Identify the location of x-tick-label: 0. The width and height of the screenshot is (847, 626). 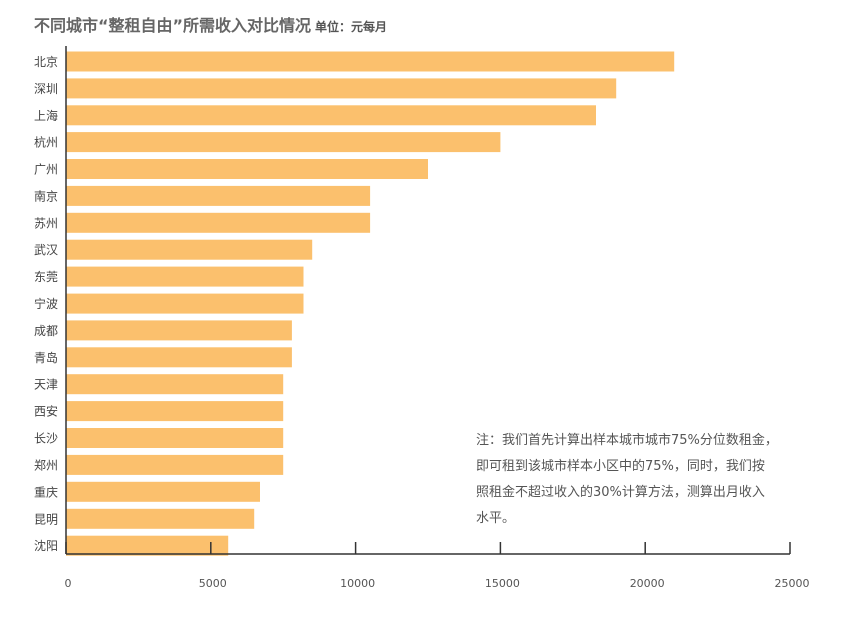
(68, 583).